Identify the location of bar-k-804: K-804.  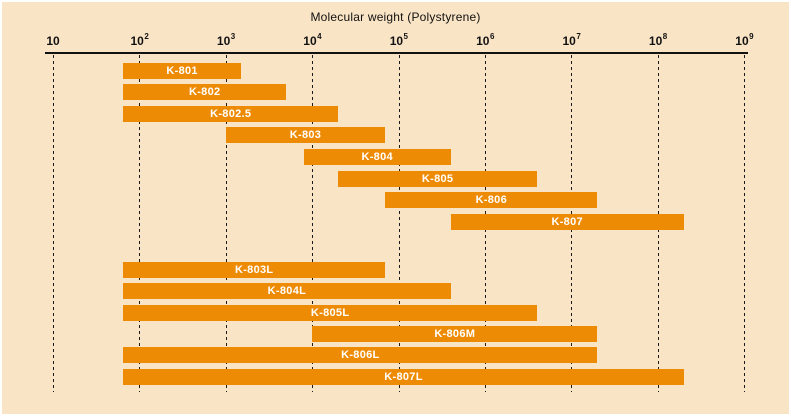
(377, 157).